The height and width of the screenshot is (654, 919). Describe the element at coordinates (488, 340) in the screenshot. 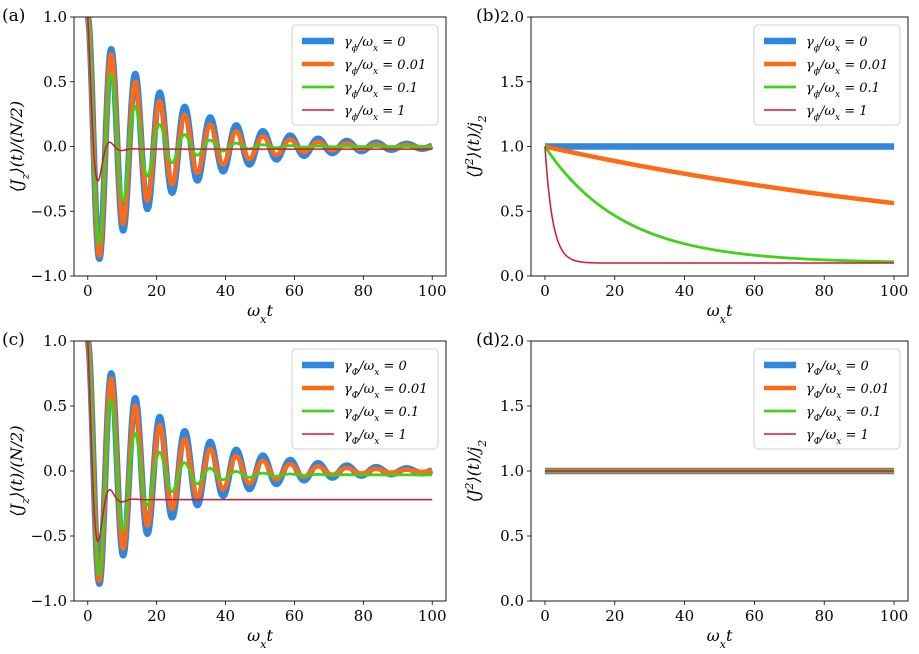

I see `panel-label: (d)` at that location.